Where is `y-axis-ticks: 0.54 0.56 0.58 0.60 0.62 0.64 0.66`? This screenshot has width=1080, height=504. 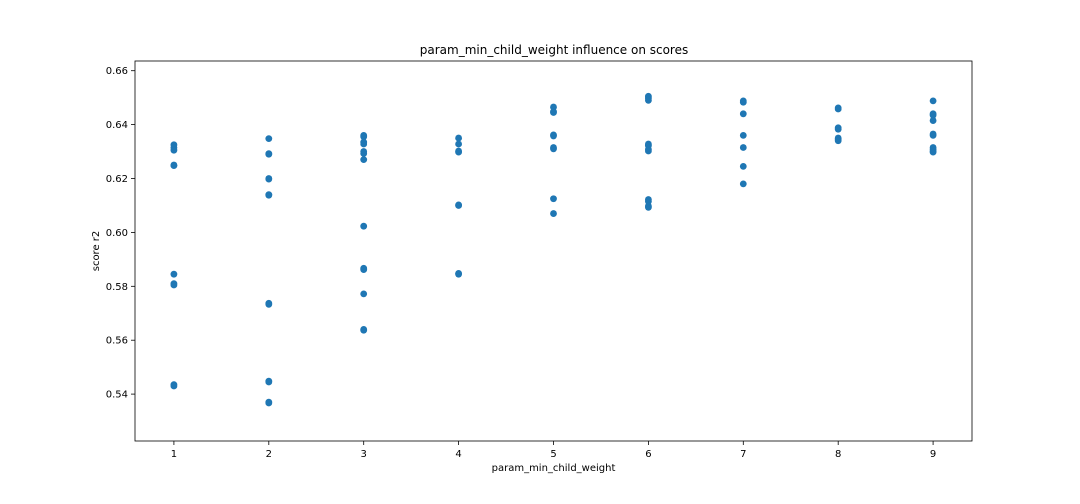 y-axis-ticks: 0.54 0.56 0.58 0.60 0.62 0.64 0.66 is located at coordinates (120, 233).